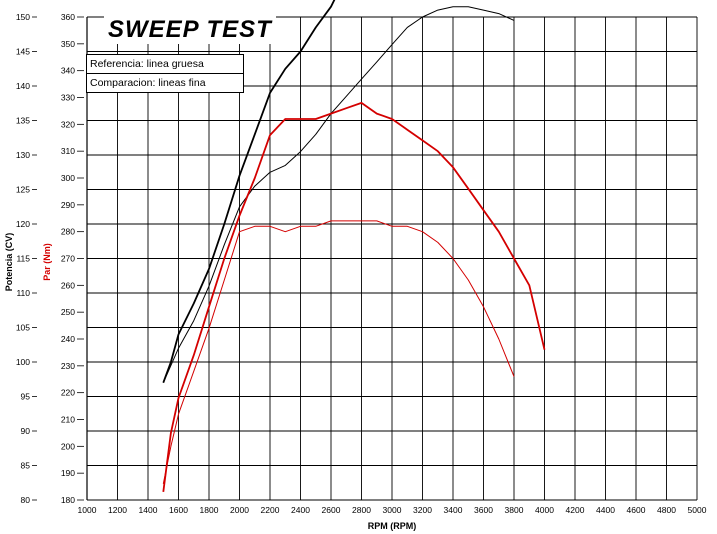 Image resolution: width=717 pixels, height=534 pixels. I want to click on y-tick-label-potencia: 95, so click(26, 397).